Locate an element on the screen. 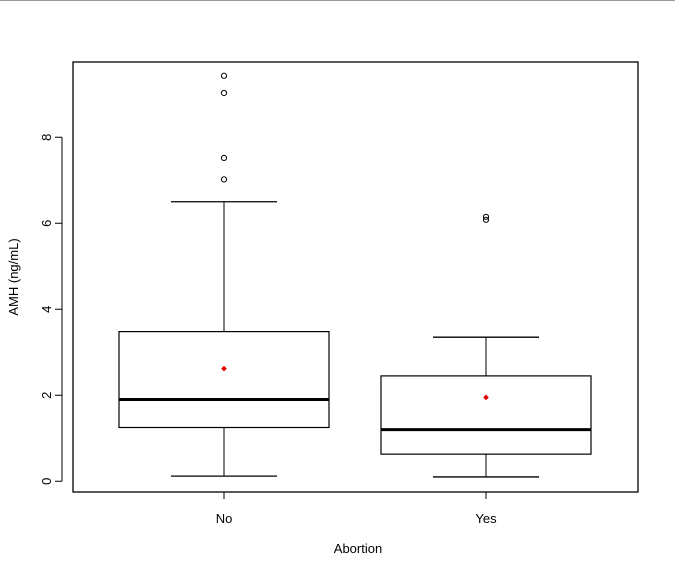  y-tick-label: 2 is located at coordinates (46, 395).